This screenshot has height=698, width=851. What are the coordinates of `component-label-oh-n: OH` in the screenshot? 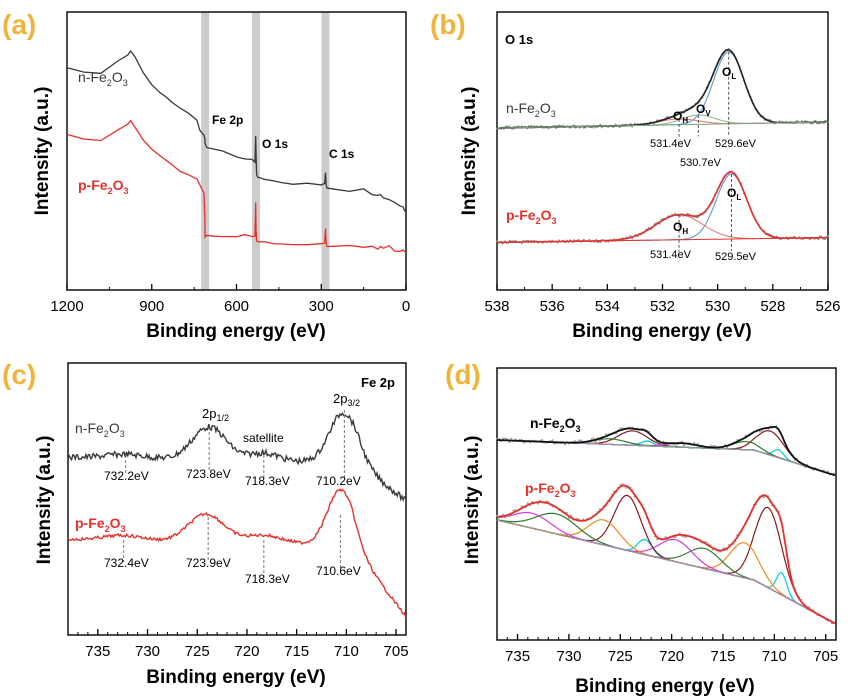 It's located at (680, 117).